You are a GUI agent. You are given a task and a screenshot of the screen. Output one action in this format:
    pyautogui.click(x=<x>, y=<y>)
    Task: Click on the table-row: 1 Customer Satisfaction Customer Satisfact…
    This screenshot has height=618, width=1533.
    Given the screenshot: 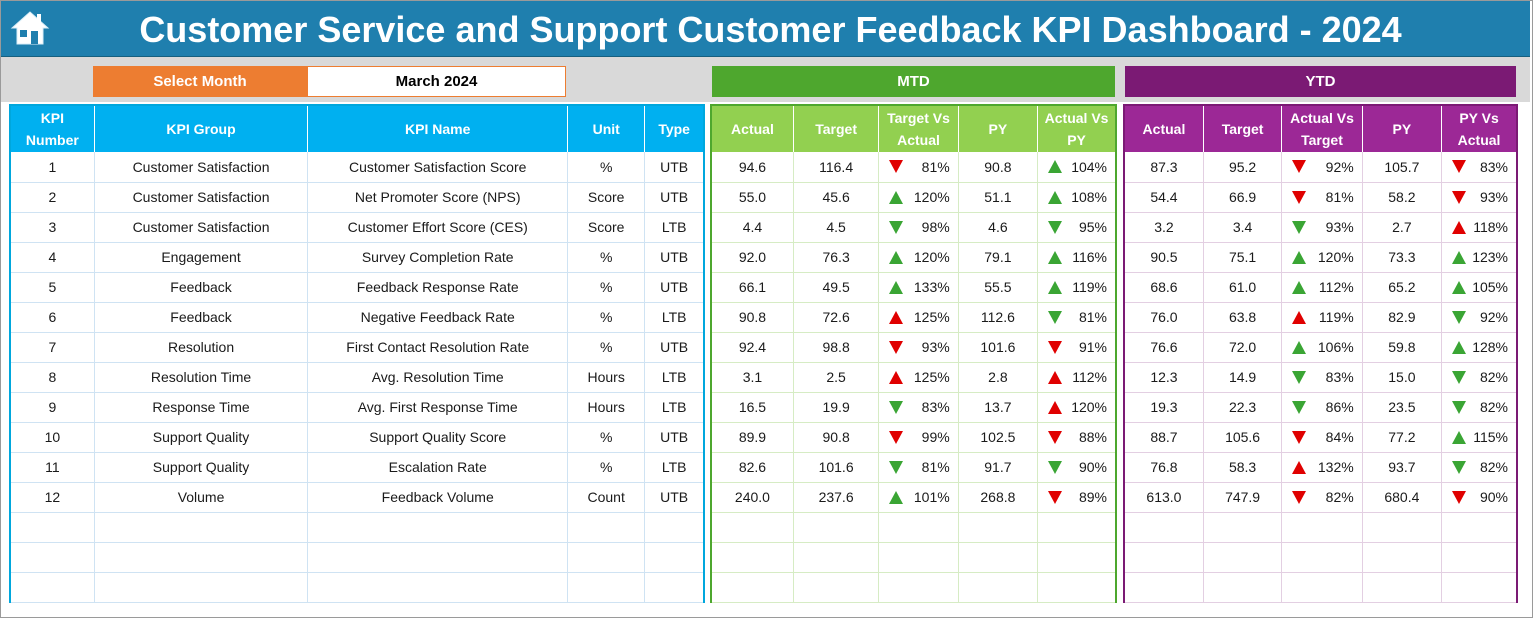 What is the action you would take?
    pyautogui.click(x=357, y=167)
    